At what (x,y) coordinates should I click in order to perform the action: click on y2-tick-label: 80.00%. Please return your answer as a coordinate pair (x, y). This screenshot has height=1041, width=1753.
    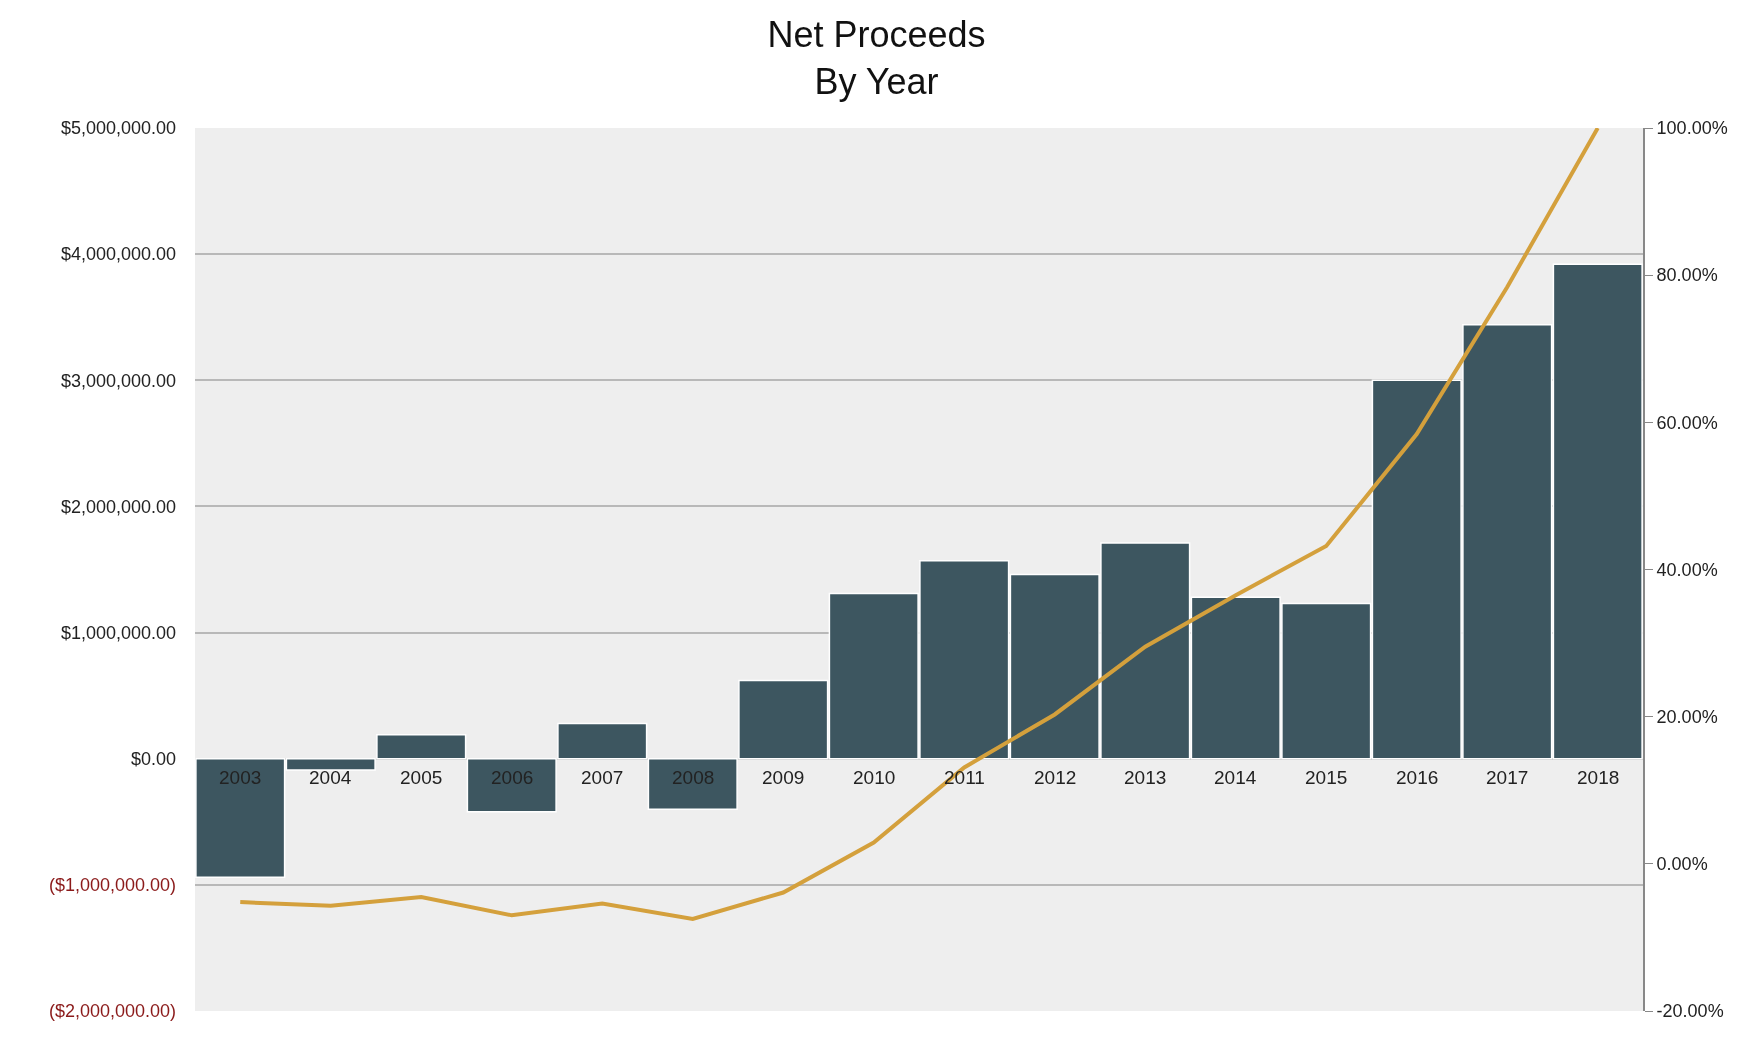
    Looking at the image, I should click on (1687, 275).